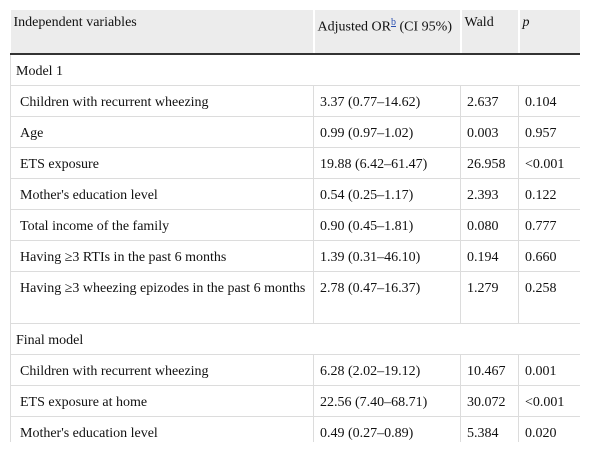 The image size is (590, 452). I want to click on header-cell: Adjusted ORb (CI 95%), so click(387, 32).